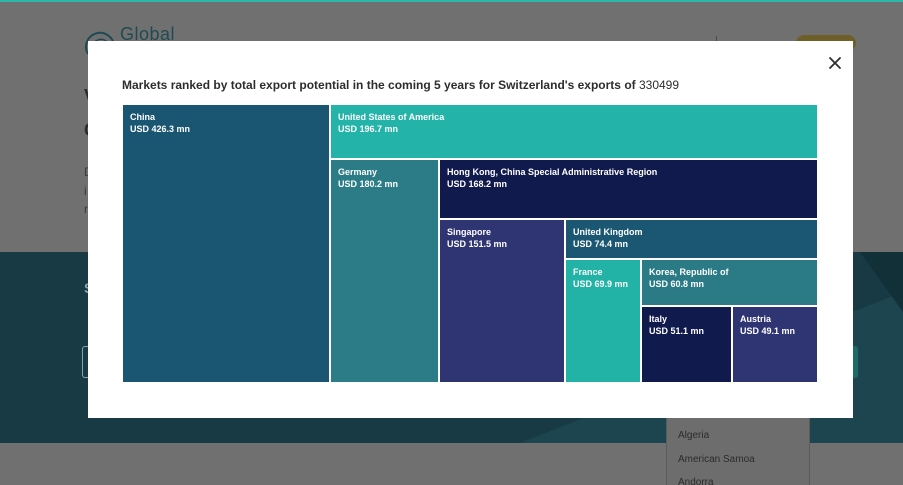  I want to click on tile-name: China, so click(143, 117).